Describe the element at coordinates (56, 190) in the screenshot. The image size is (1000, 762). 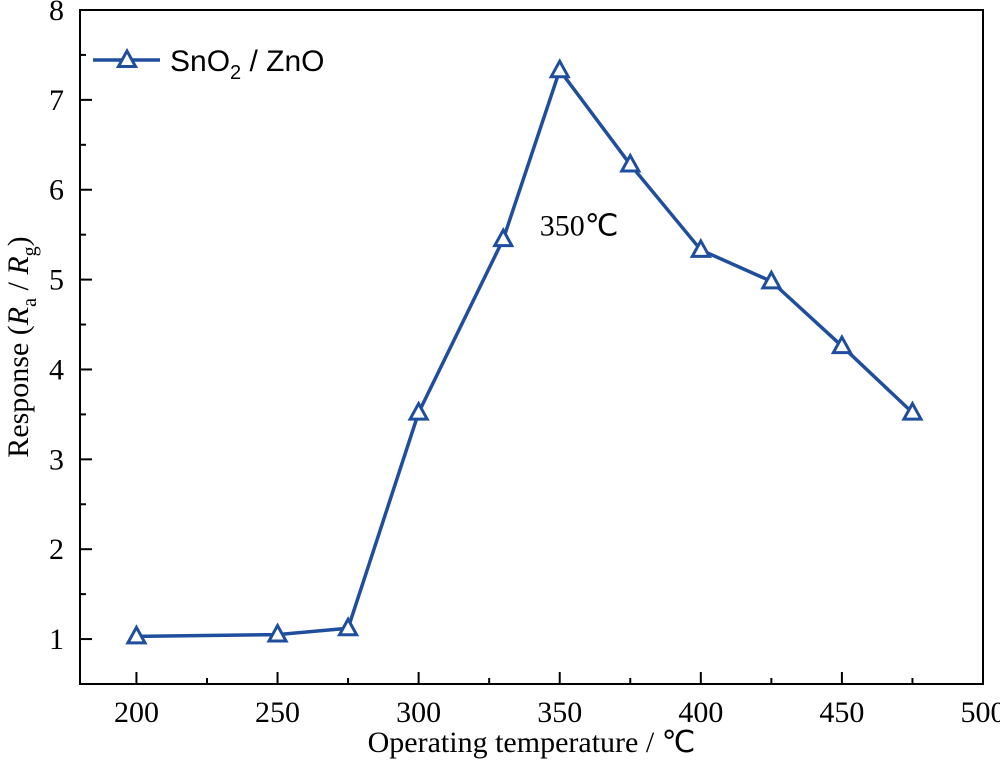
I see `y-tick-label: 6` at that location.